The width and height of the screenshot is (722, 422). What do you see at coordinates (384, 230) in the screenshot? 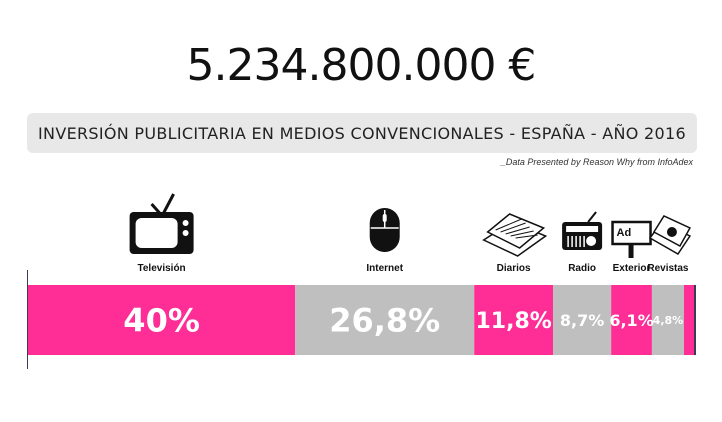
I see `mouse-icon` at bounding box center [384, 230].